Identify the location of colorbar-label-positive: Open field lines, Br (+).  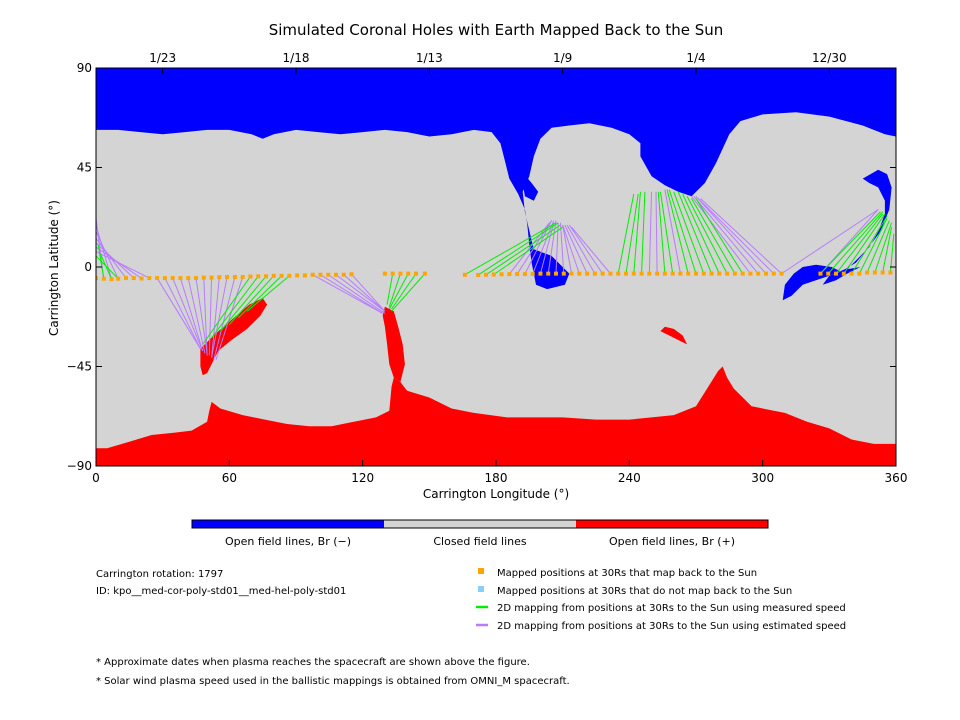
(672, 541).